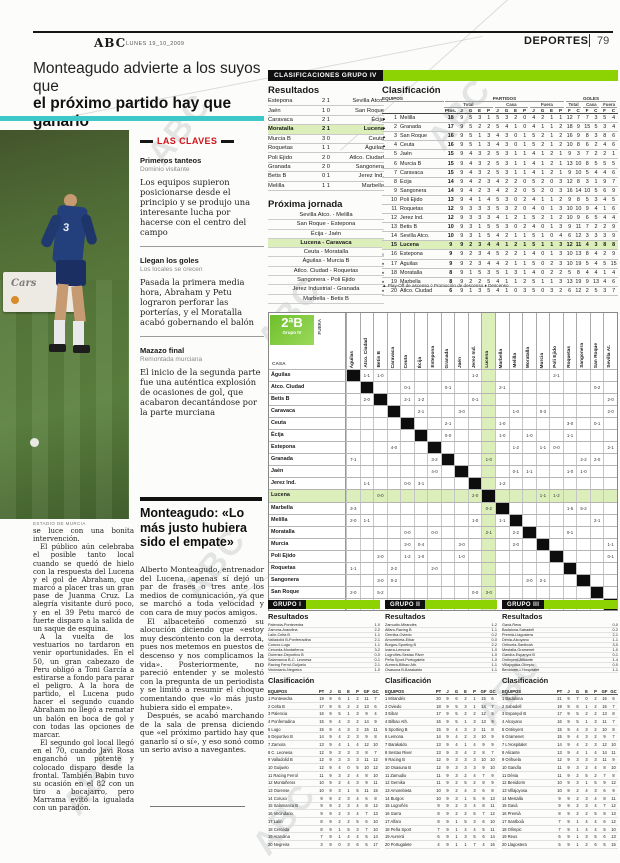 This screenshot has height=863, width=620. I want to click on stat: 6, so click(613, 698).